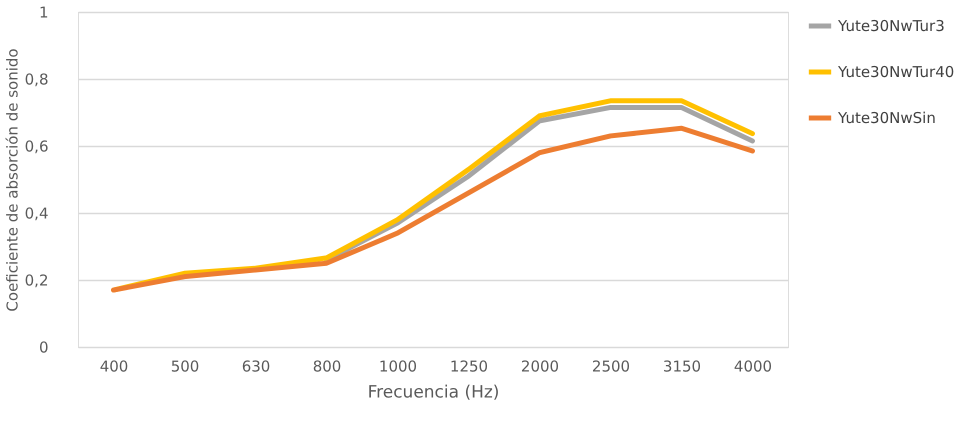 Image resolution: width=973 pixels, height=436 pixels. What do you see at coordinates (886, 118) in the screenshot?
I see `legend-label: Yute30NwSin` at bounding box center [886, 118].